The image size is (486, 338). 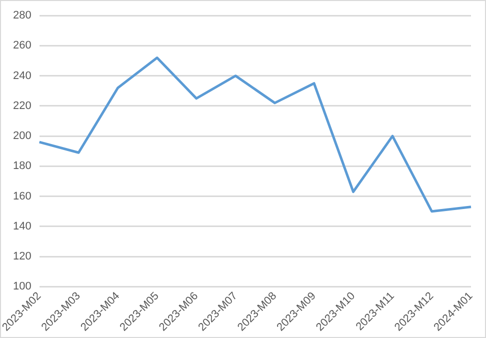 I want to click on y-tick-label: 120, so click(x=22, y=256).